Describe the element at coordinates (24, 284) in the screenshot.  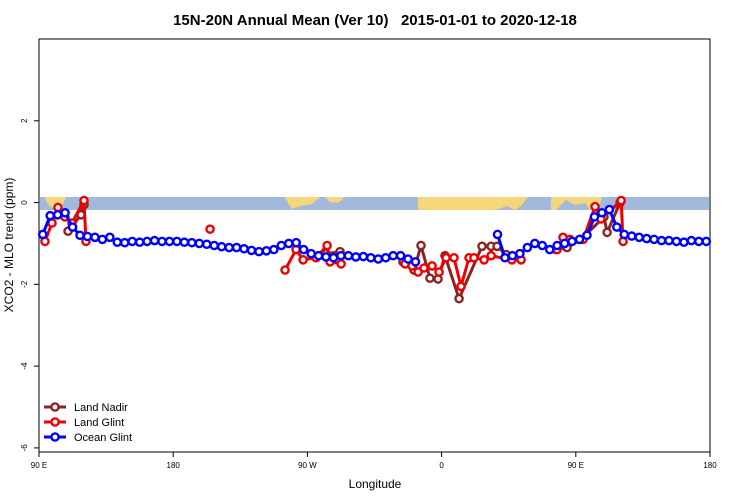
I see `y-tick-label: -2` at that location.